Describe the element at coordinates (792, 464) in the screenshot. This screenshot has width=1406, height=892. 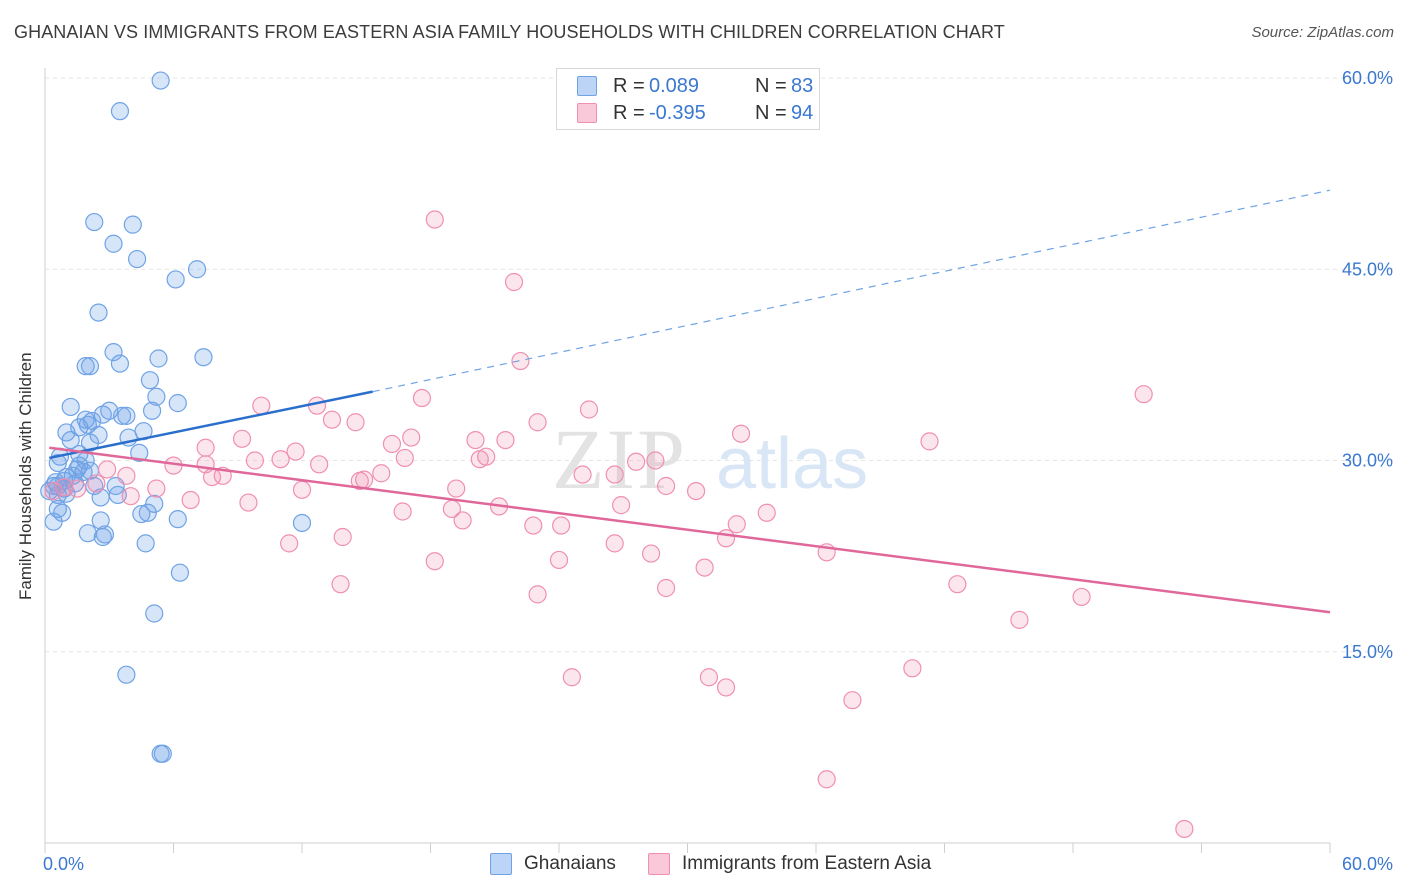
I see `watermark-atlas: atlas` at that location.